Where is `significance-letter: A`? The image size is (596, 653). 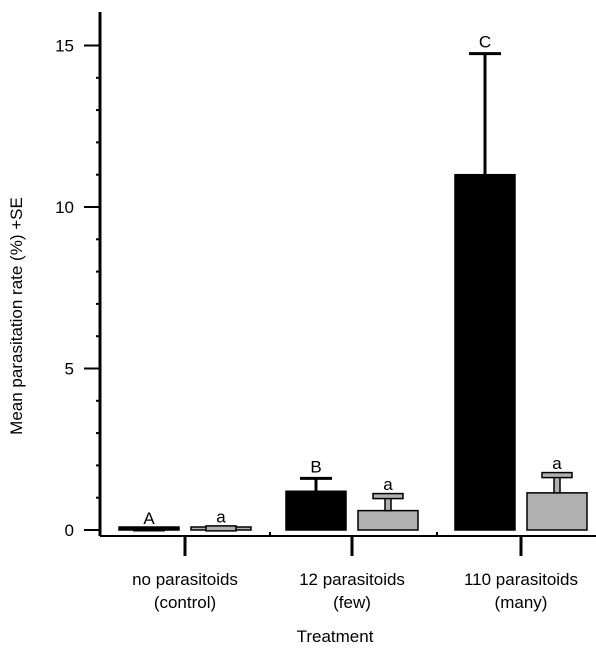
significance-letter: A is located at coordinates (149, 518).